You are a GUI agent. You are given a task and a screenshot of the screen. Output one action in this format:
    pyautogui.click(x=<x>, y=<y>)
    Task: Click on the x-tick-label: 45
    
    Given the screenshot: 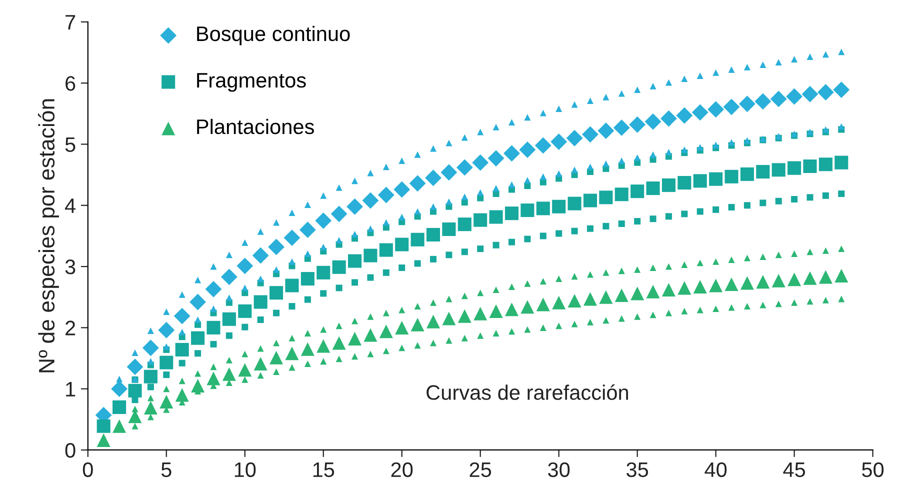 What is the action you would take?
    pyautogui.click(x=794, y=470)
    